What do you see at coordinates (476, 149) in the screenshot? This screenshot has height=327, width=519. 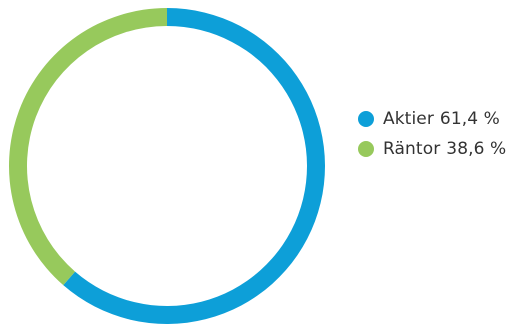 I see `legend-value-rantor: 38,6 %` at bounding box center [476, 149].